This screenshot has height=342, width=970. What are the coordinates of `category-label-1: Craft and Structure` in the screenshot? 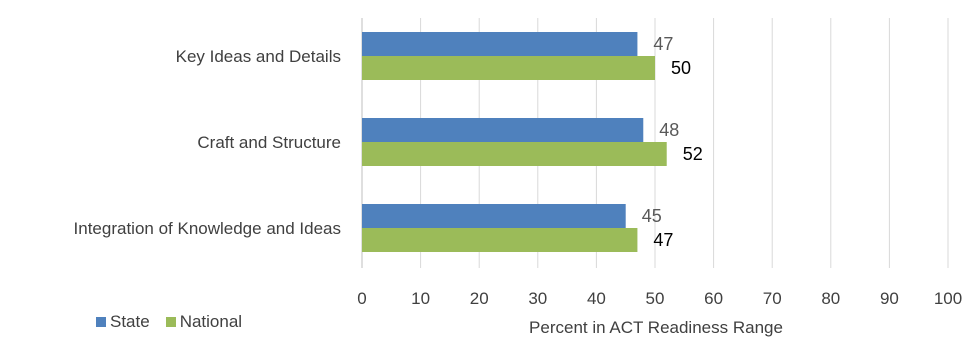 It's located at (269, 142).